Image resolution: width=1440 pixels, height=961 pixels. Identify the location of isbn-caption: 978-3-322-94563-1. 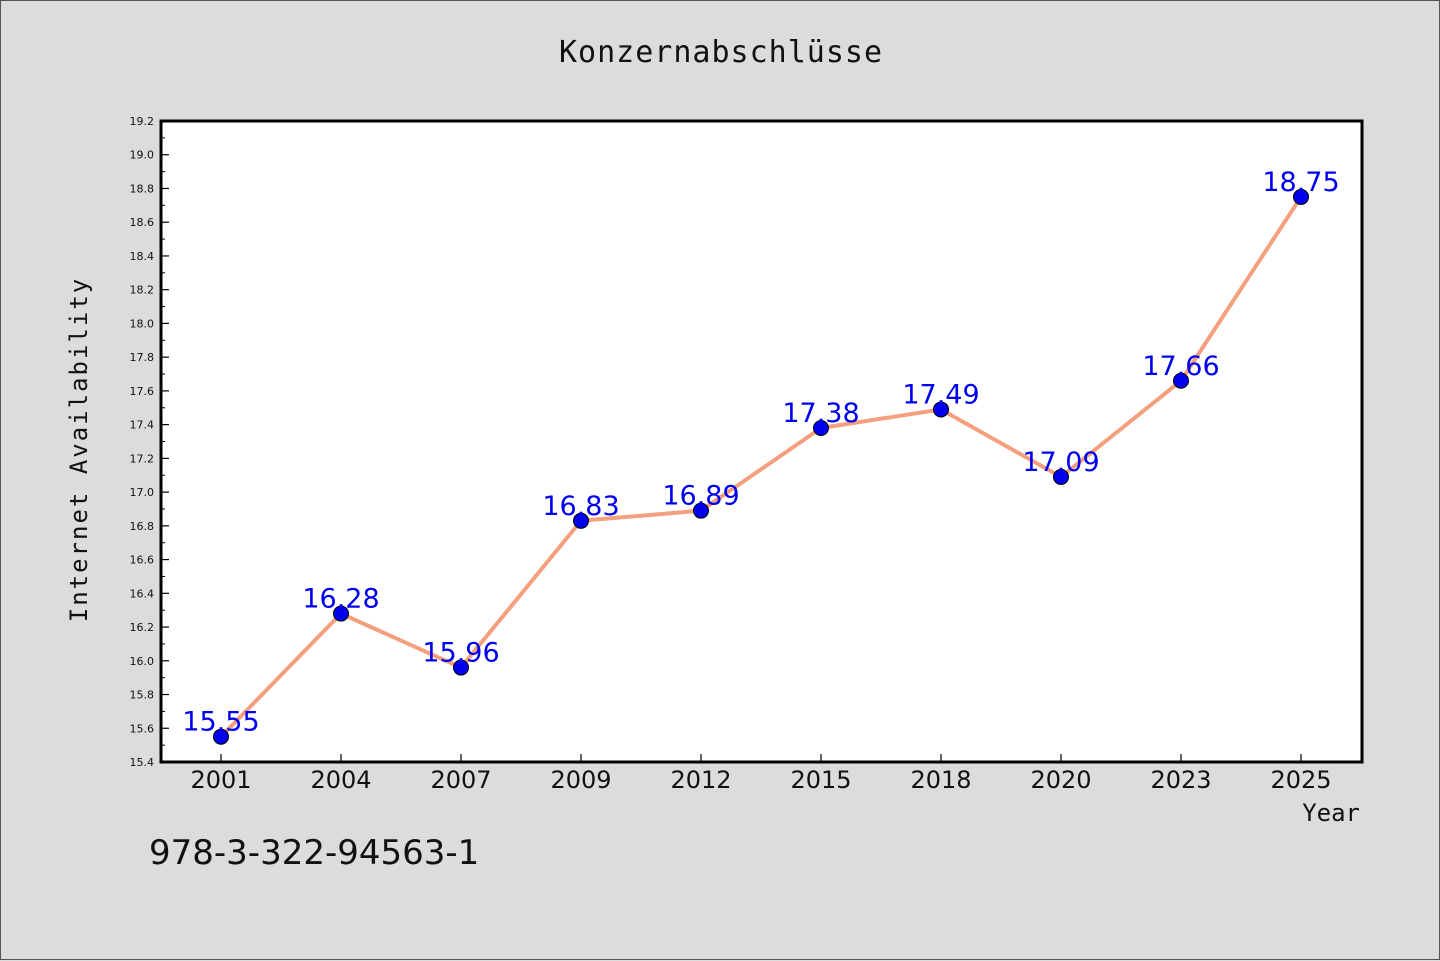
(314, 853).